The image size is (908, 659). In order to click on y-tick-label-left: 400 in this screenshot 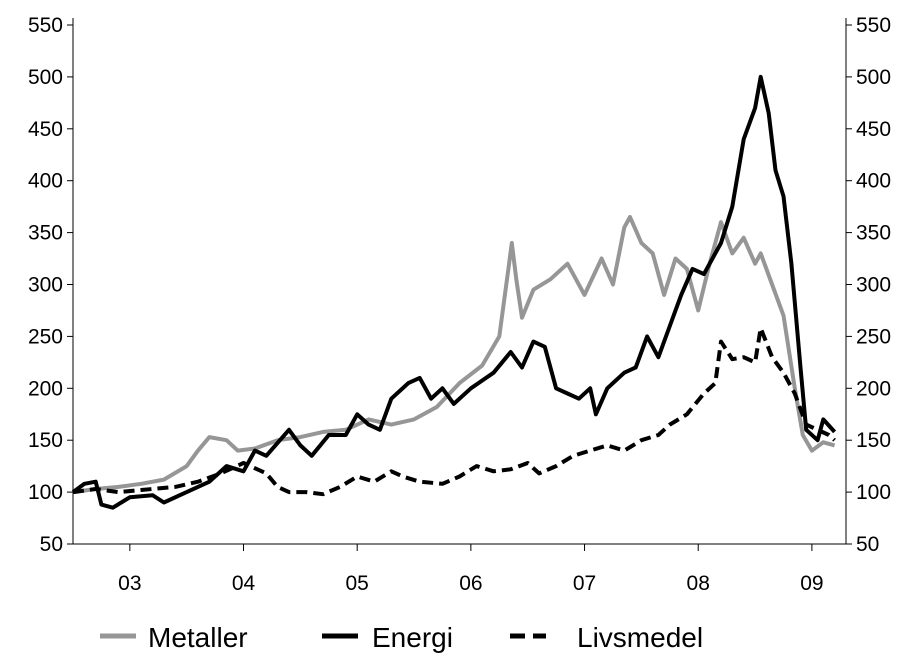, I will do `click(45, 181)`.